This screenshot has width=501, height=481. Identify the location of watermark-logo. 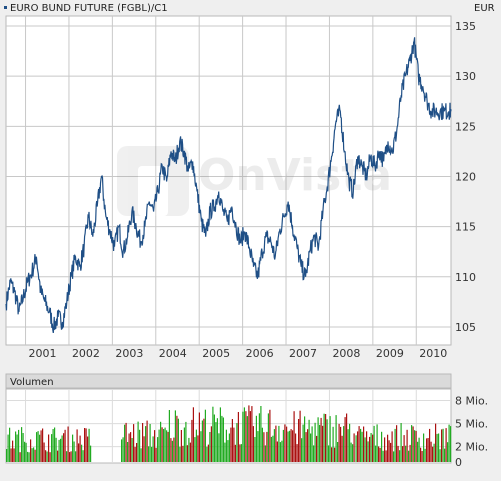
(153, 181).